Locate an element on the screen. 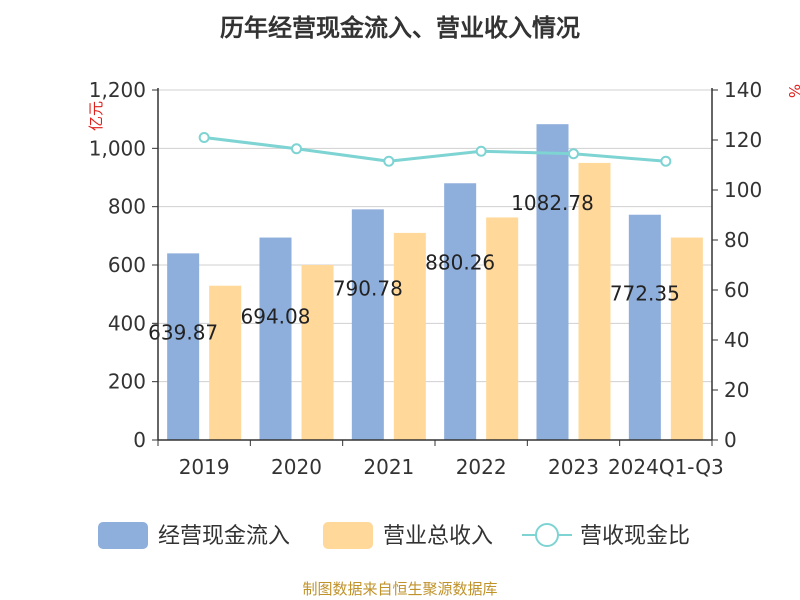  right-tick-label: 0 is located at coordinates (730, 440).